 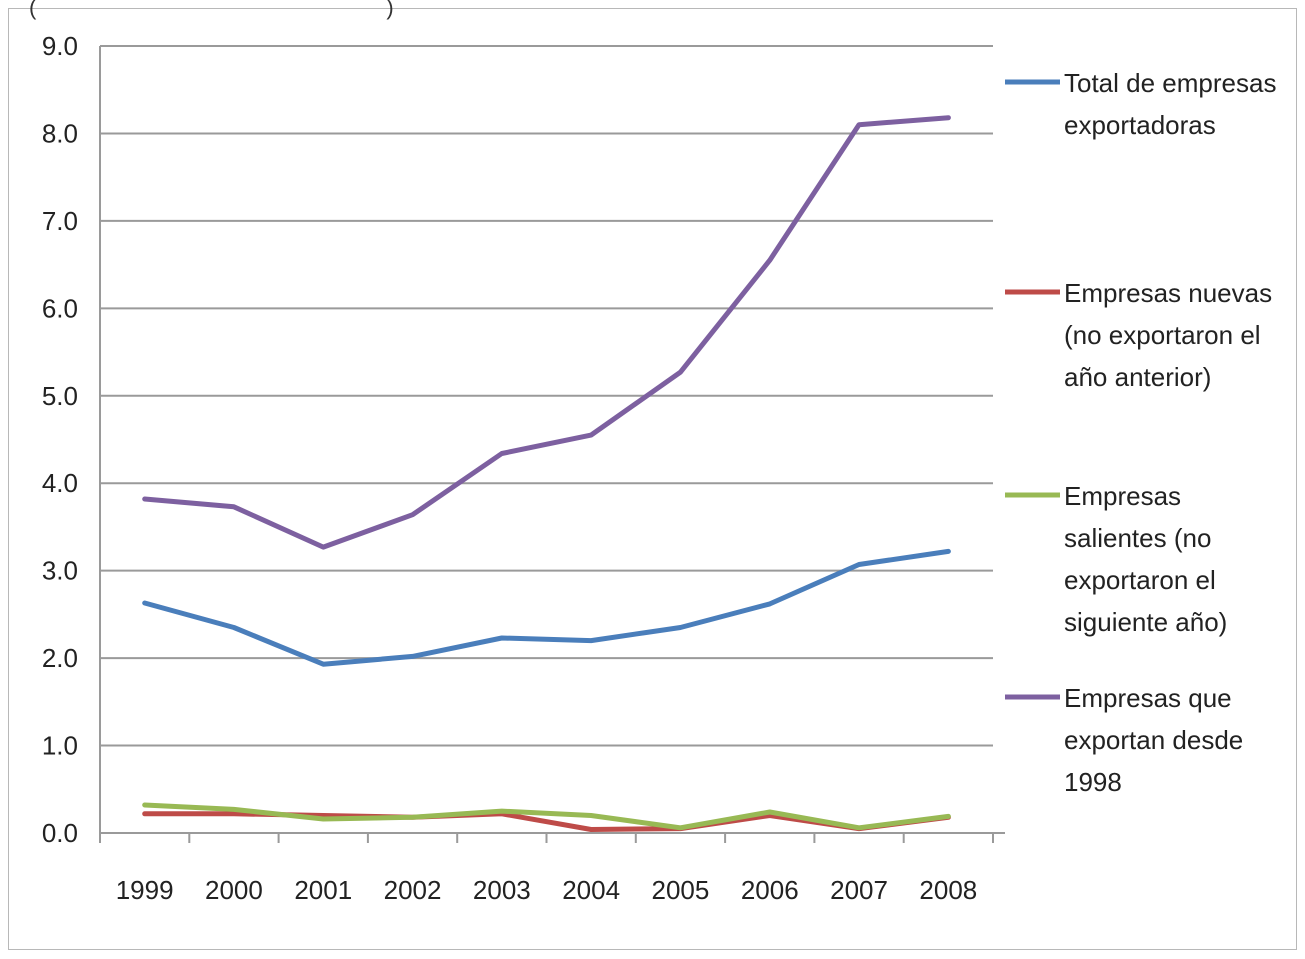 What do you see at coordinates (60, 658) in the screenshot?
I see `y-tick-label: 2.0` at bounding box center [60, 658].